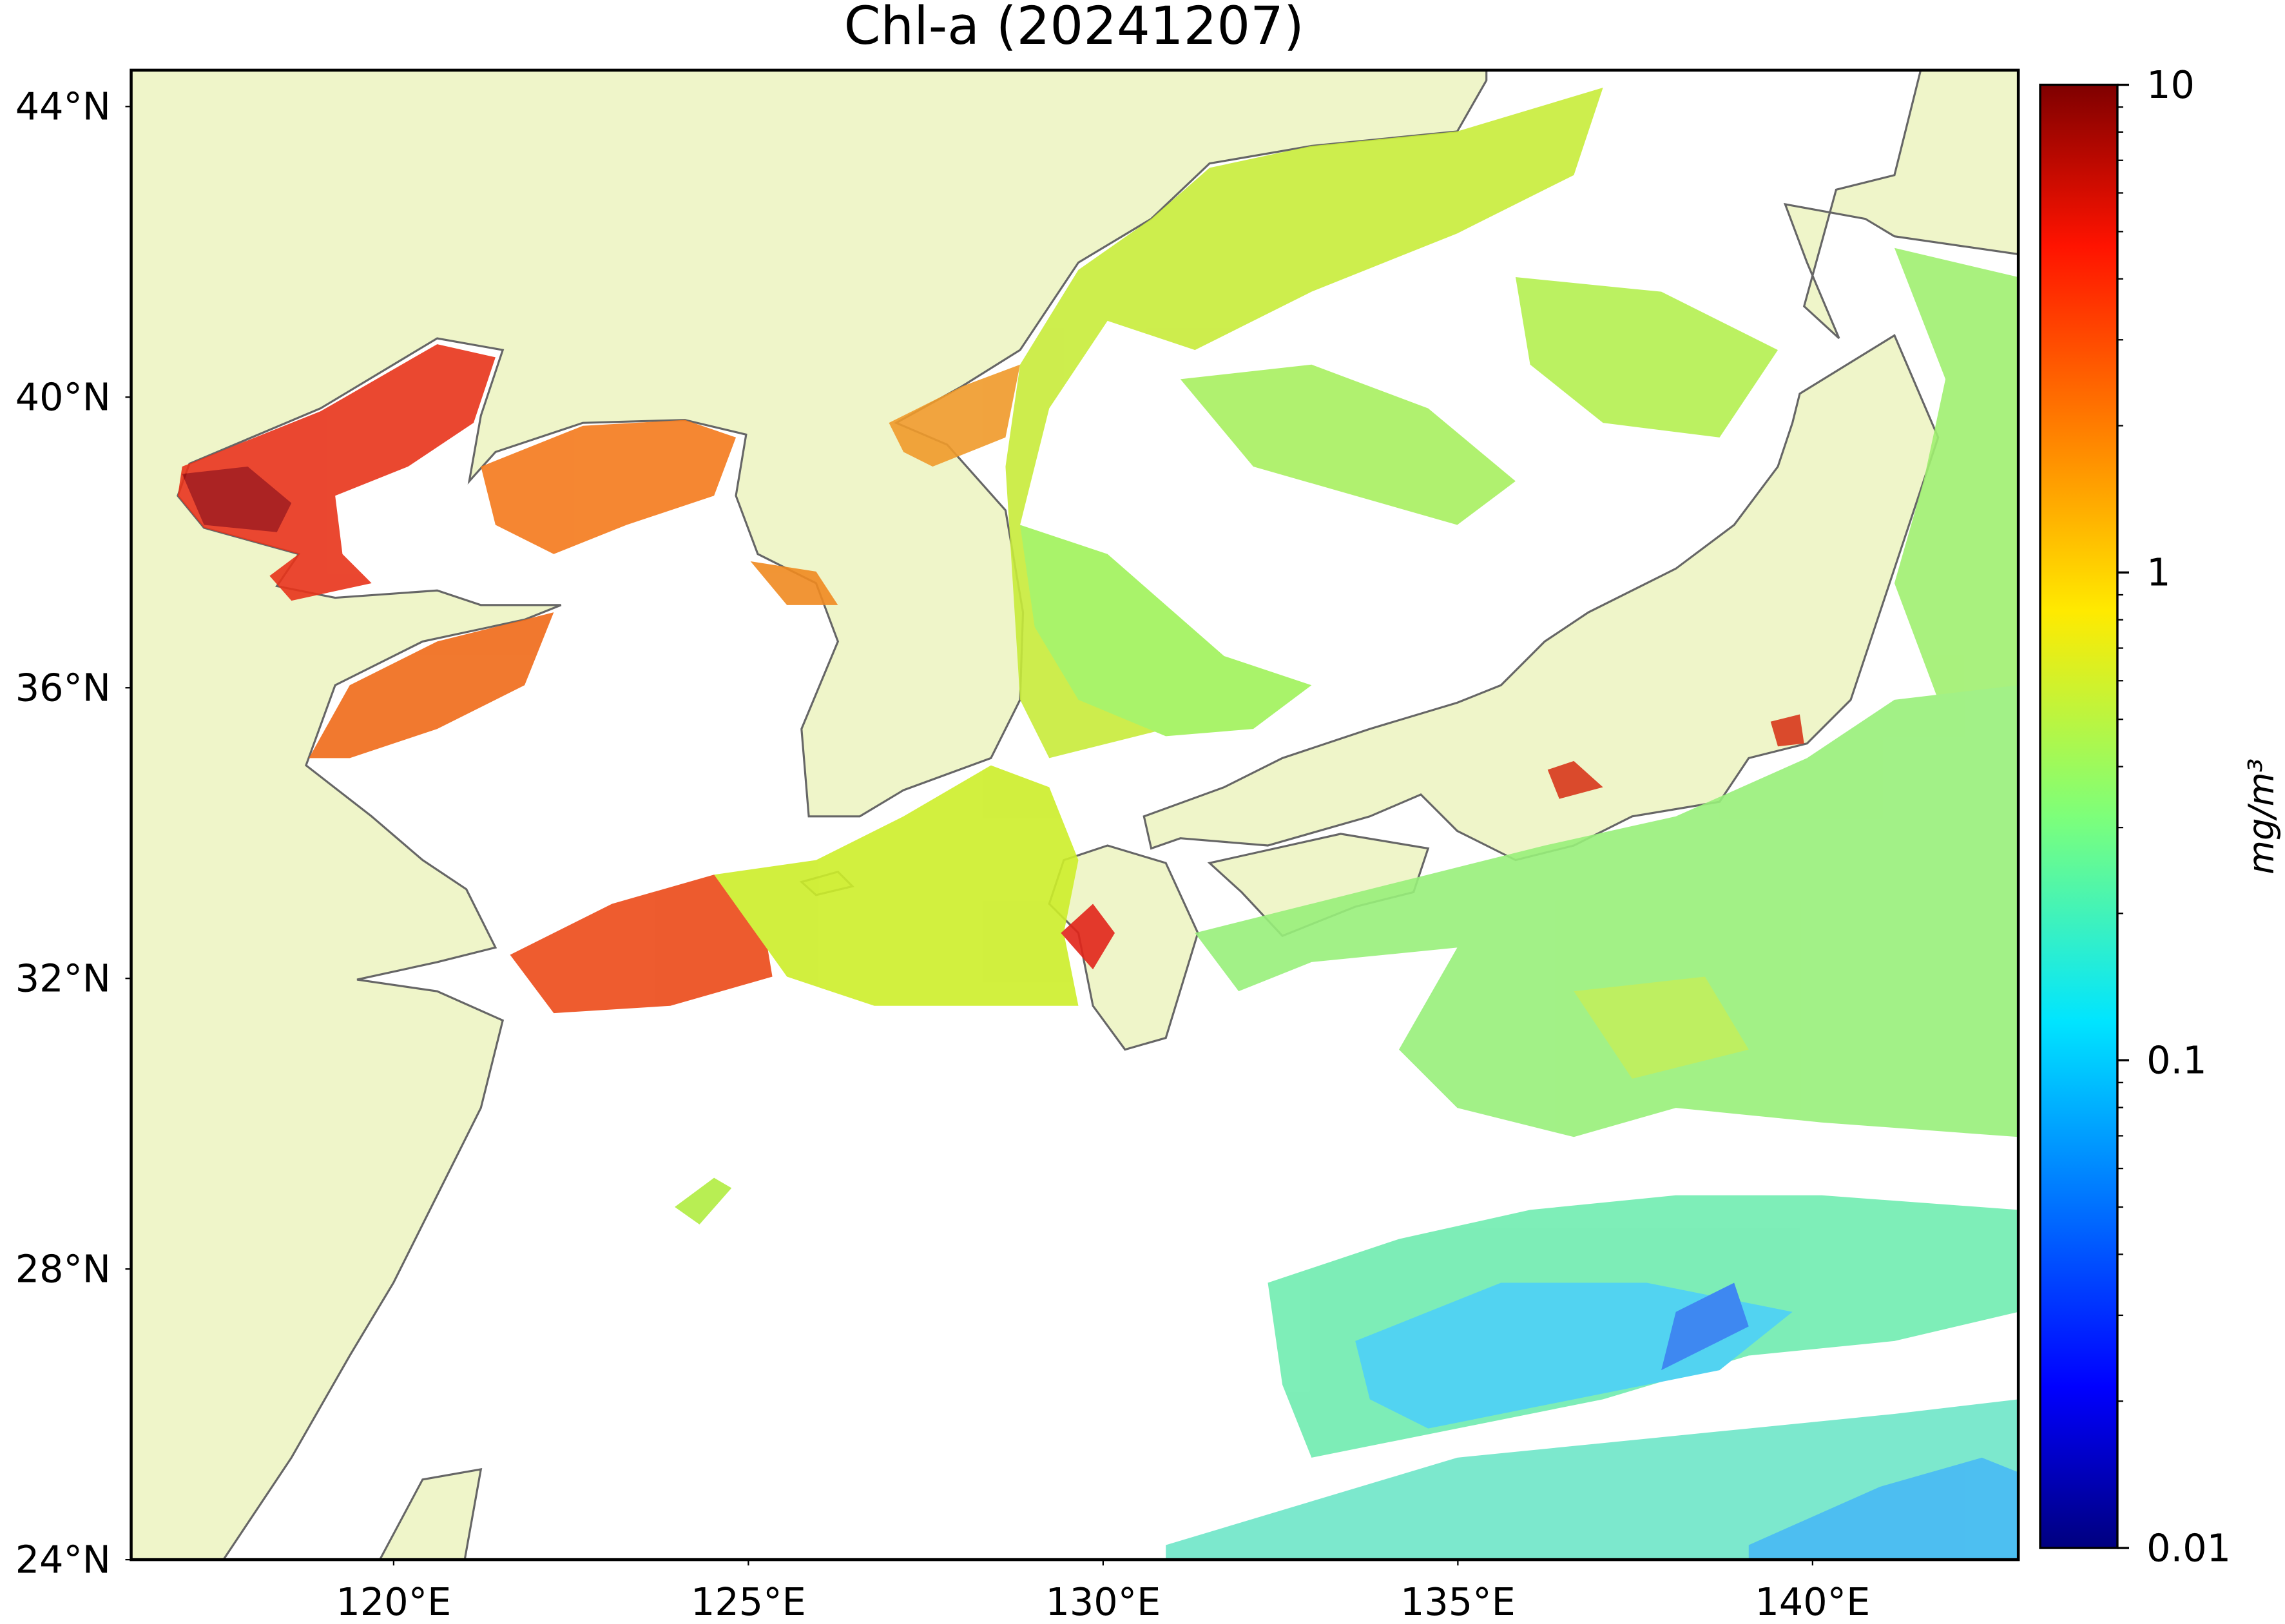  I want to click on colorbar-label: mg/m³, so click(2261, 817).